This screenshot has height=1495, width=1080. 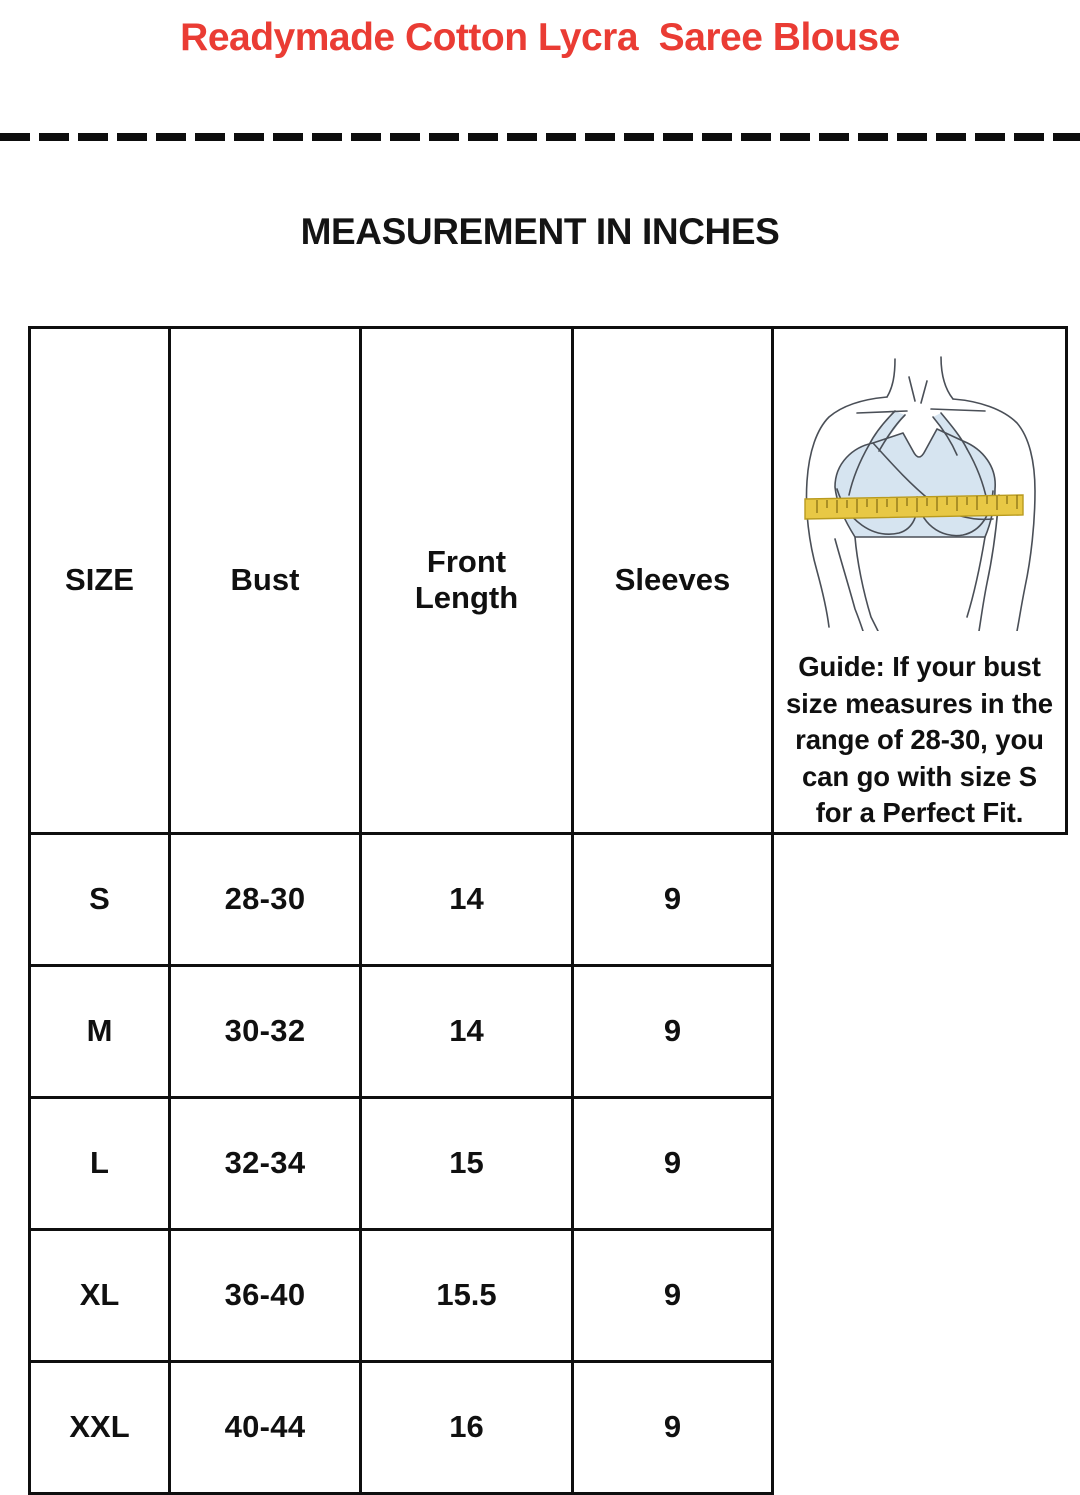 I want to click on table-row: XL 36-40 15.5 9, so click(x=547, y=1295).